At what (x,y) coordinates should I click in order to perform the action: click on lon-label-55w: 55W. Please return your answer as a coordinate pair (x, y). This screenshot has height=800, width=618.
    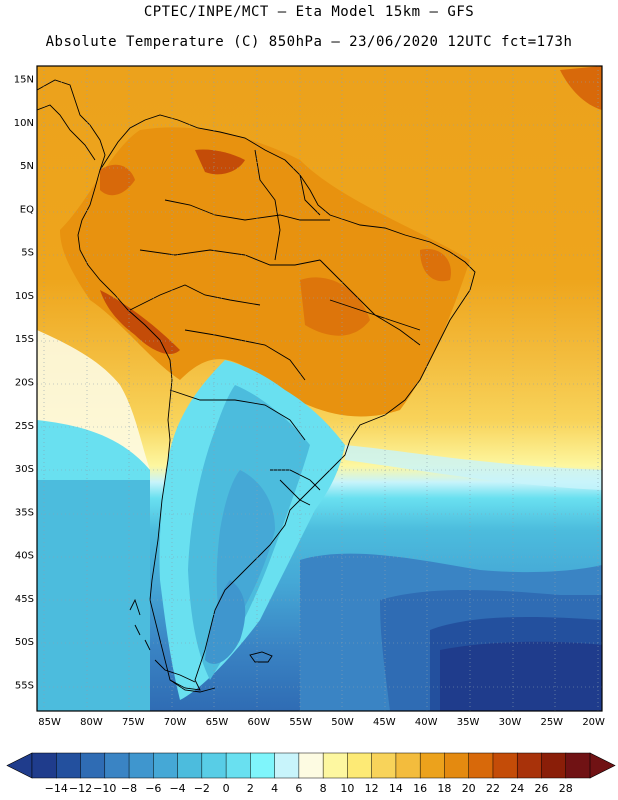
    Looking at the image, I should click on (300, 722).